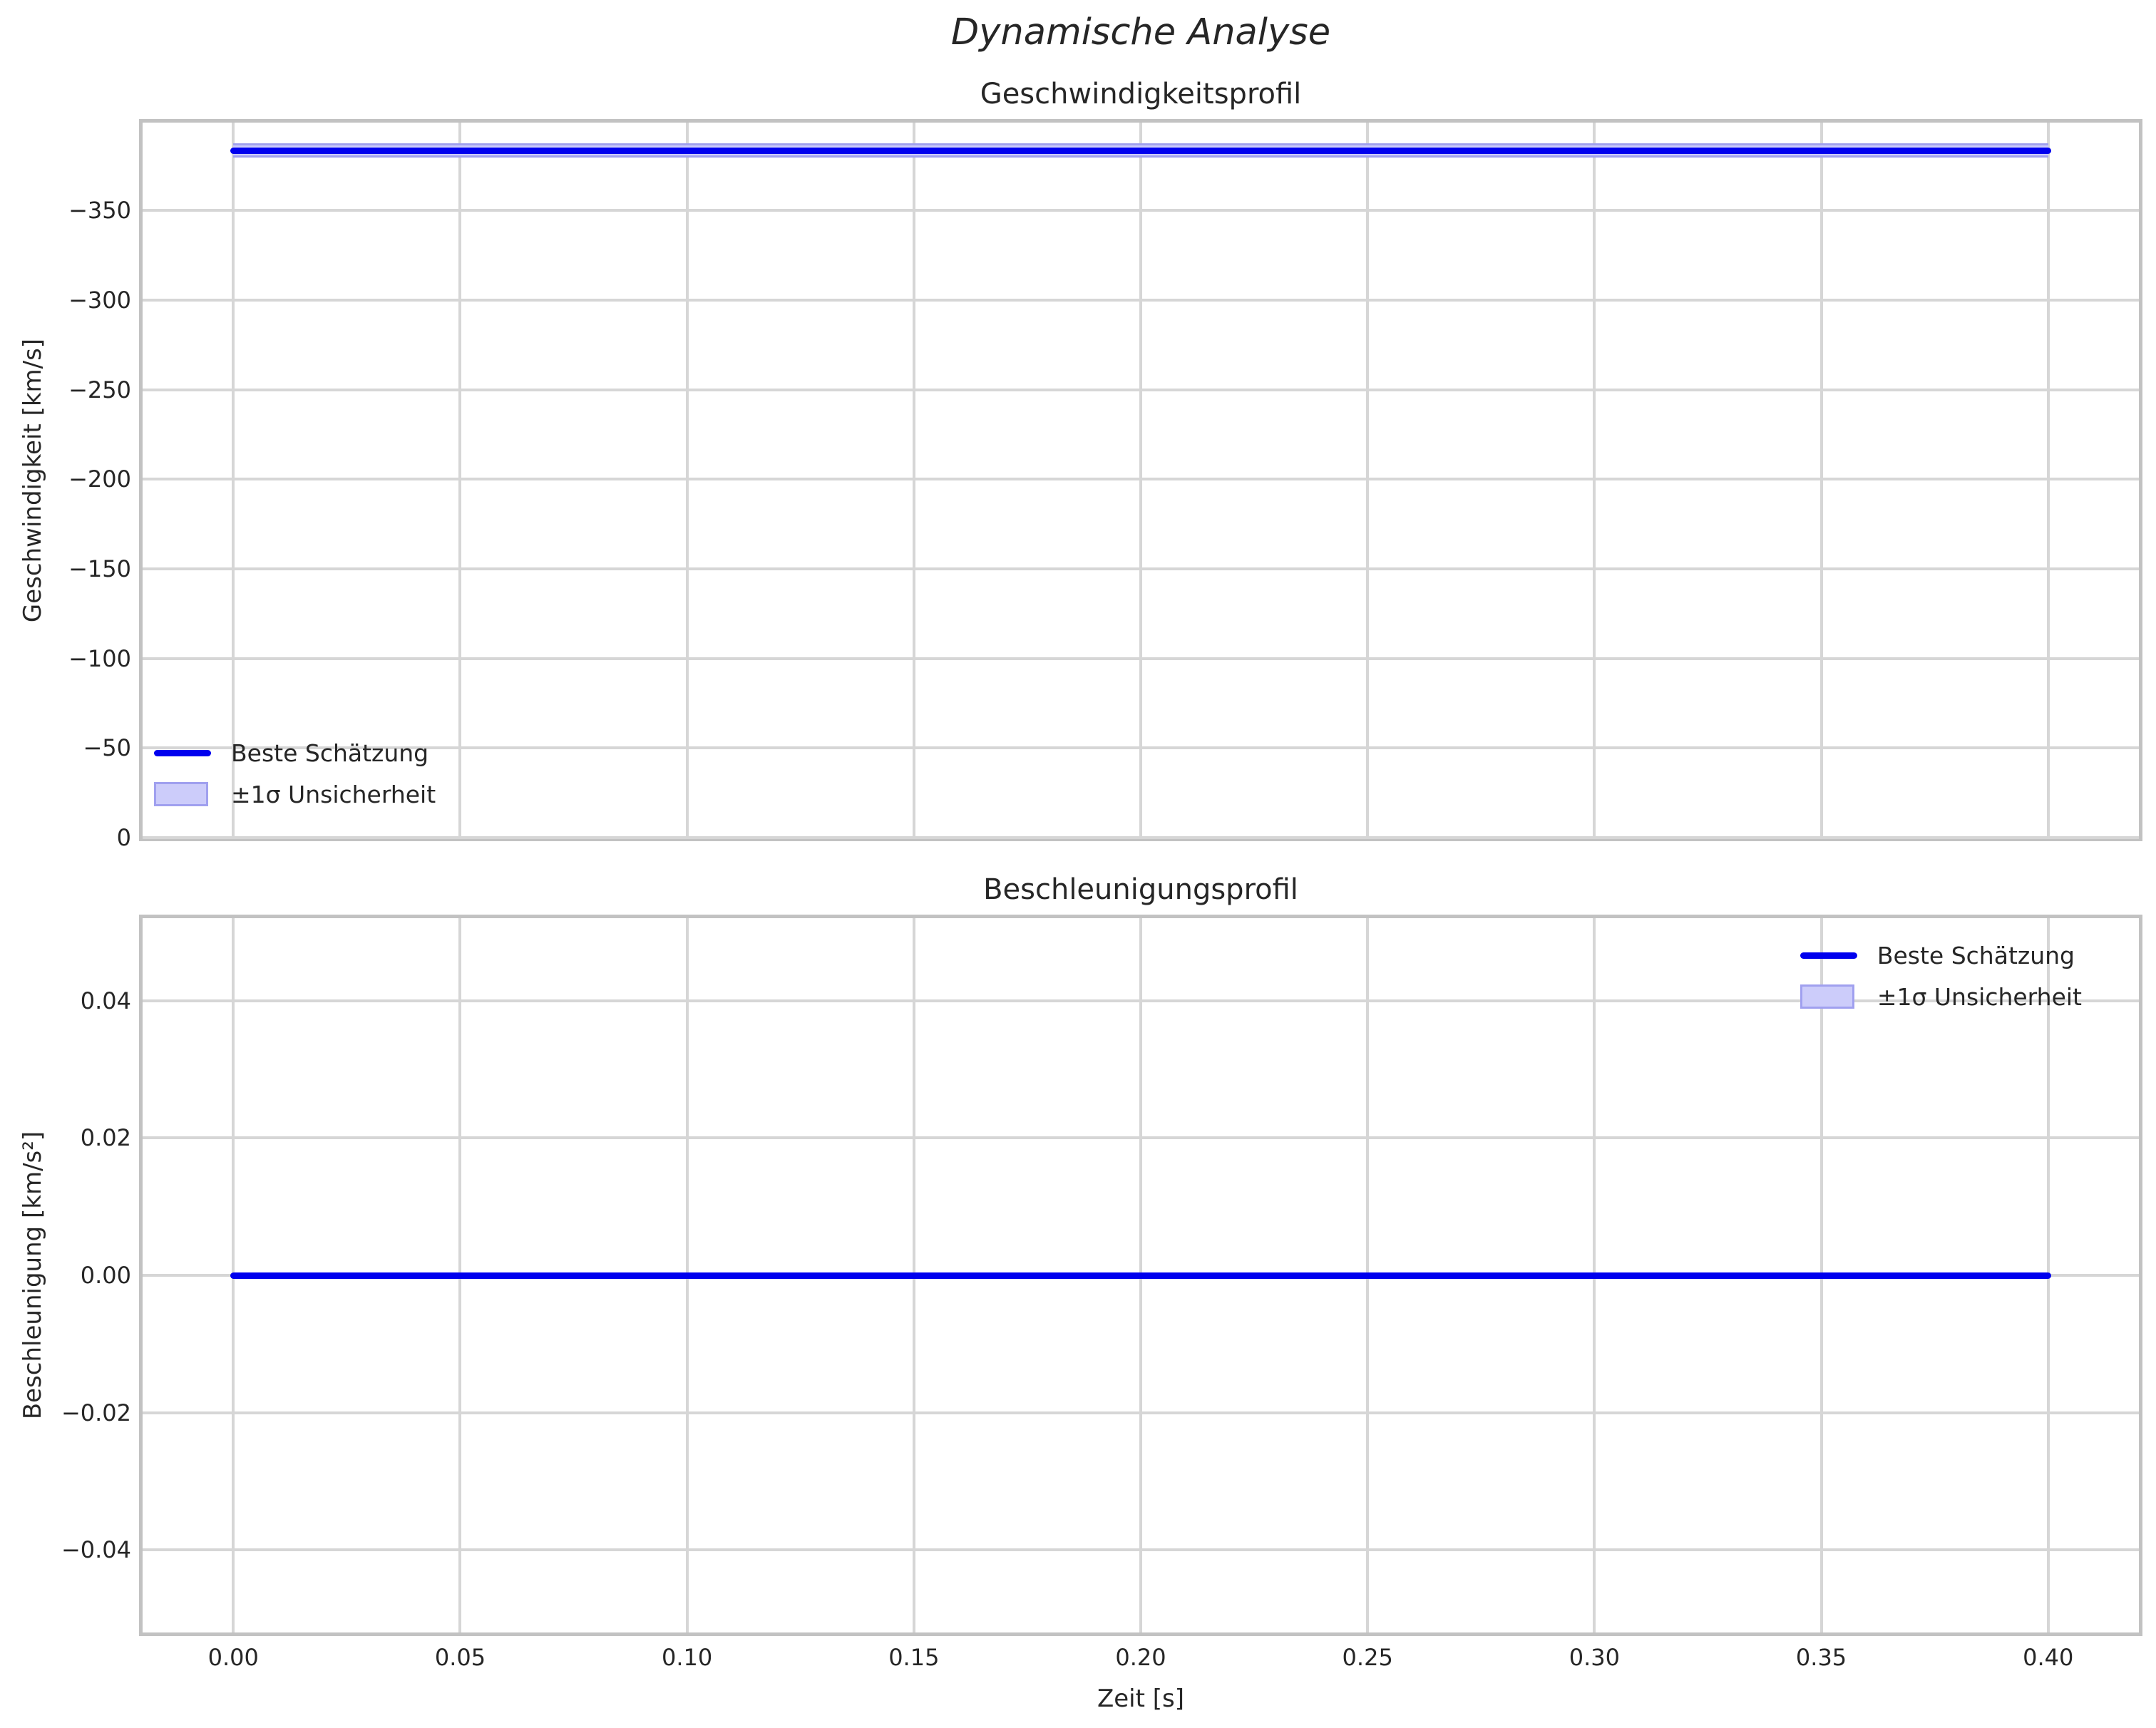 The image size is (2156, 1728). What do you see at coordinates (99, 300) in the screenshot?
I see `y-tick-label: −300` at bounding box center [99, 300].